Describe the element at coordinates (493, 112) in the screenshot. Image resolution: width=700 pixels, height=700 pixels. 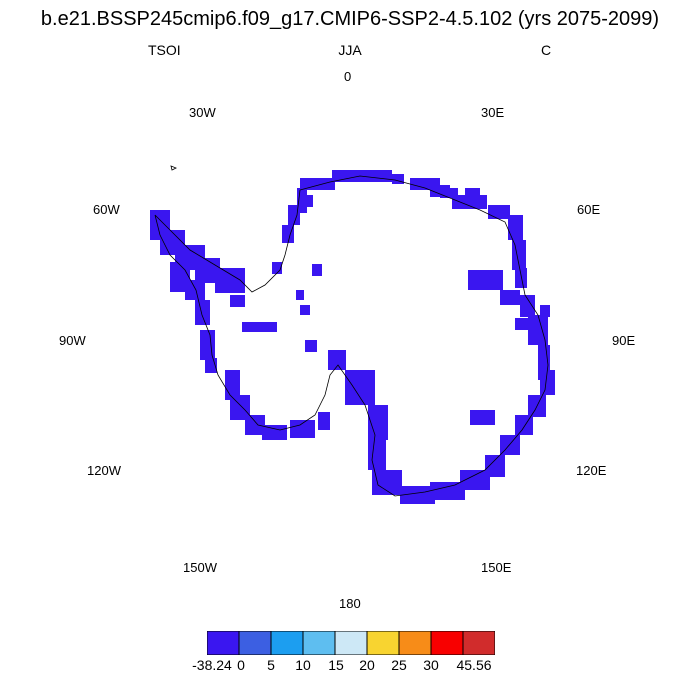
I see `lon-label-30e: 30E` at that location.